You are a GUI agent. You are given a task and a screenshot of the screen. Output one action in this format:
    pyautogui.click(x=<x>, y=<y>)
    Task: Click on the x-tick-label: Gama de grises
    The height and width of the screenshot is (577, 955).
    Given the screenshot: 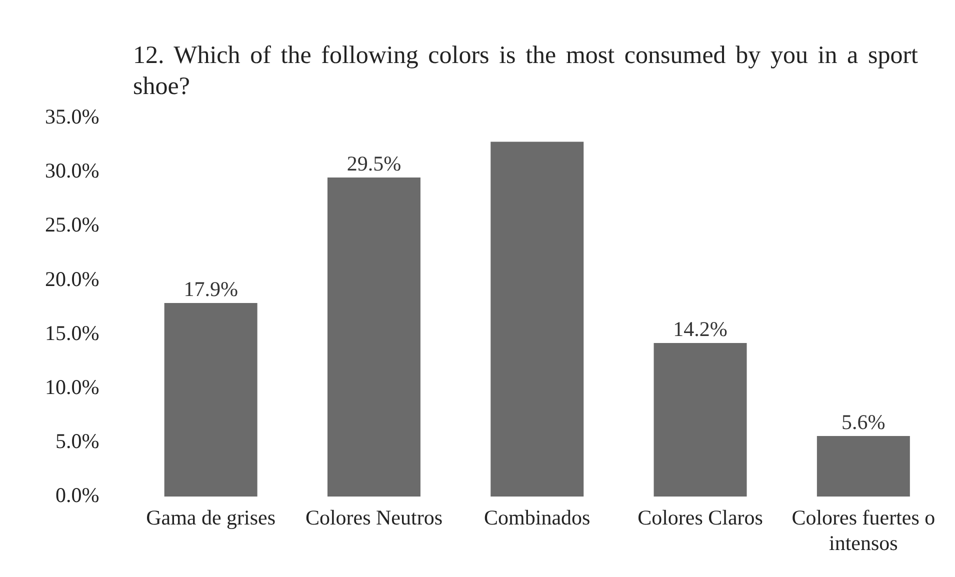 What is the action you would take?
    pyautogui.click(x=211, y=518)
    